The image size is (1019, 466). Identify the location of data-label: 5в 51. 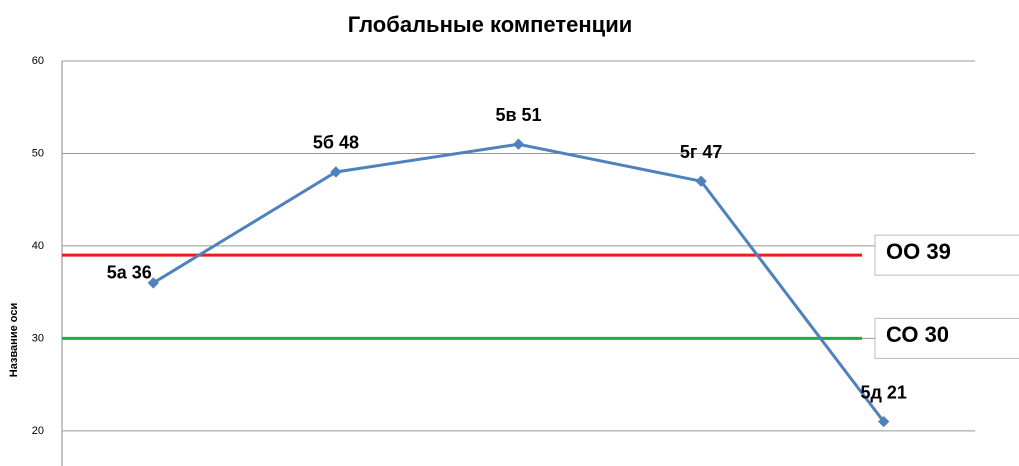
(518, 115).